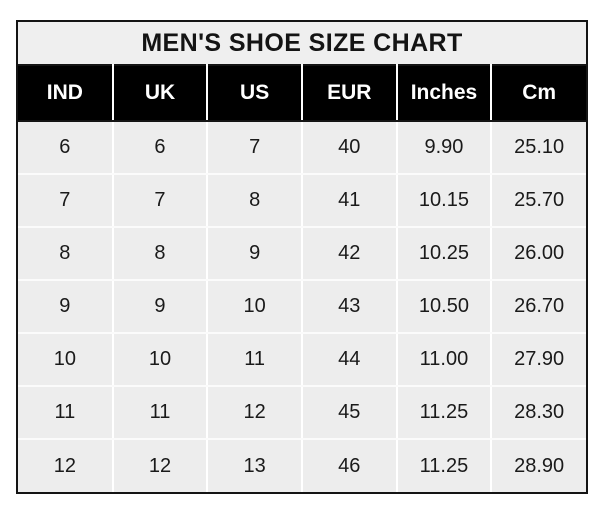 The image size is (605, 521). I want to click on cell-cm: 28.90, so click(538, 465).